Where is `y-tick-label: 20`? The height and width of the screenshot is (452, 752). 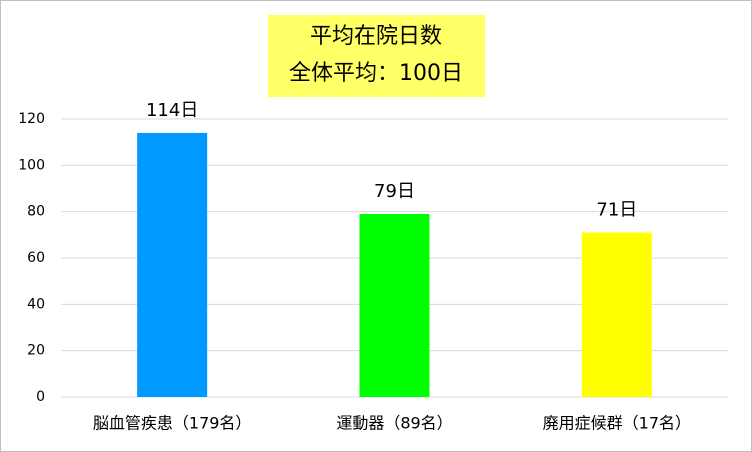
y-tick-label: 20 is located at coordinates (36, 351).